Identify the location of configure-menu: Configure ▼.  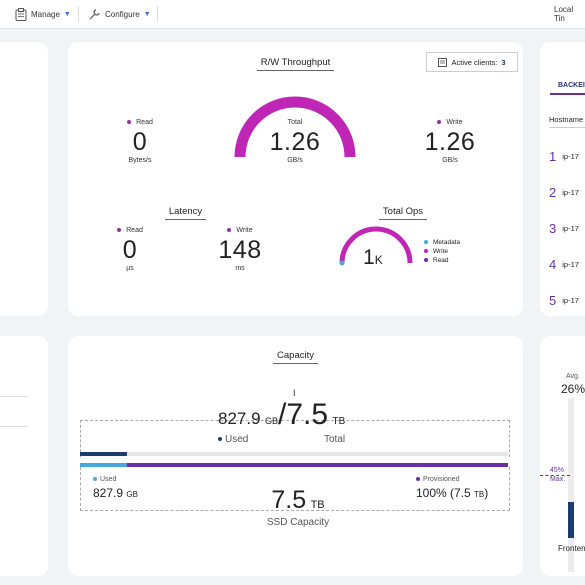
(119, 14).